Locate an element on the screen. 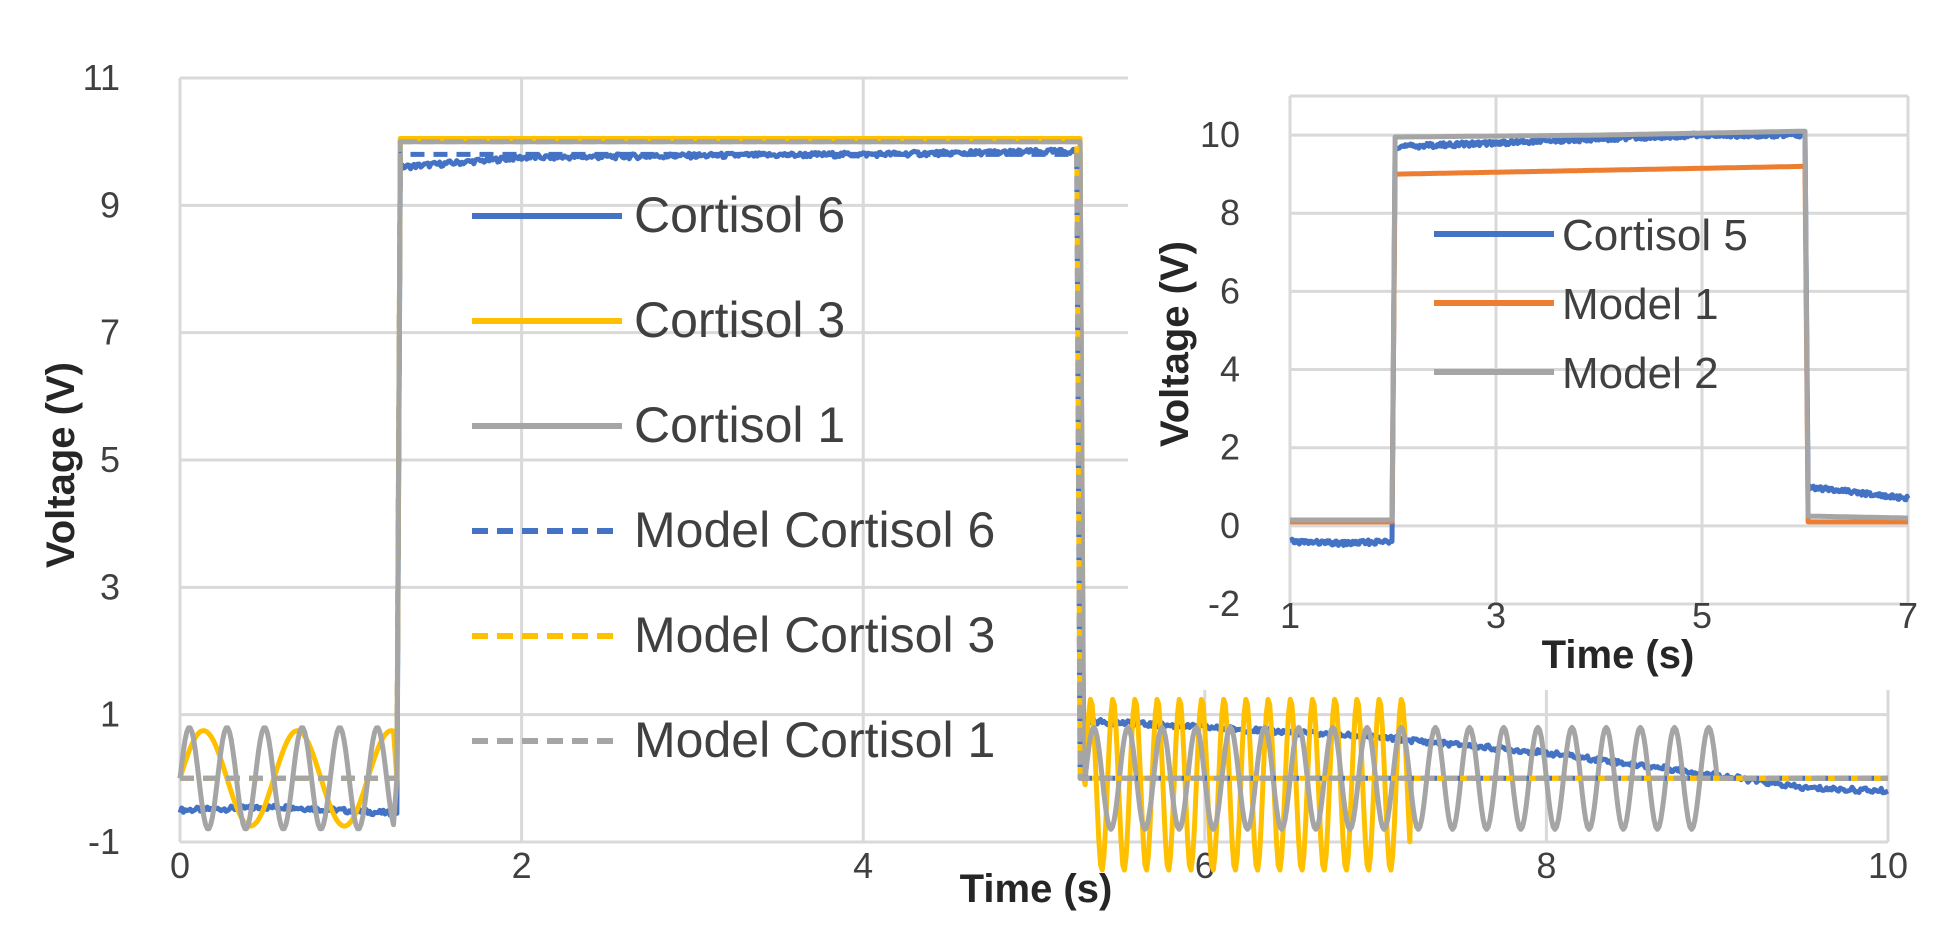 The height and width of the screenshot is (935, 1960). inset-y-tick-label: 10 is located at coordinates (1220, 134).